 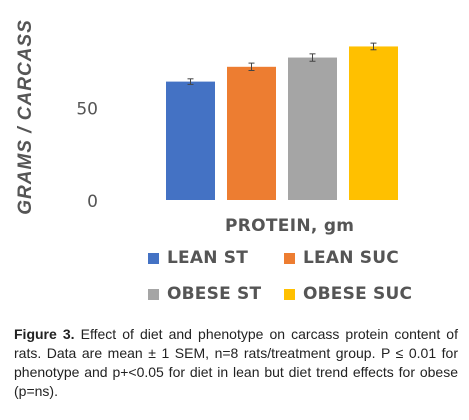 I want to click on y-axis-title: GRAMS / CARCASS, so click(x=25, y=117).